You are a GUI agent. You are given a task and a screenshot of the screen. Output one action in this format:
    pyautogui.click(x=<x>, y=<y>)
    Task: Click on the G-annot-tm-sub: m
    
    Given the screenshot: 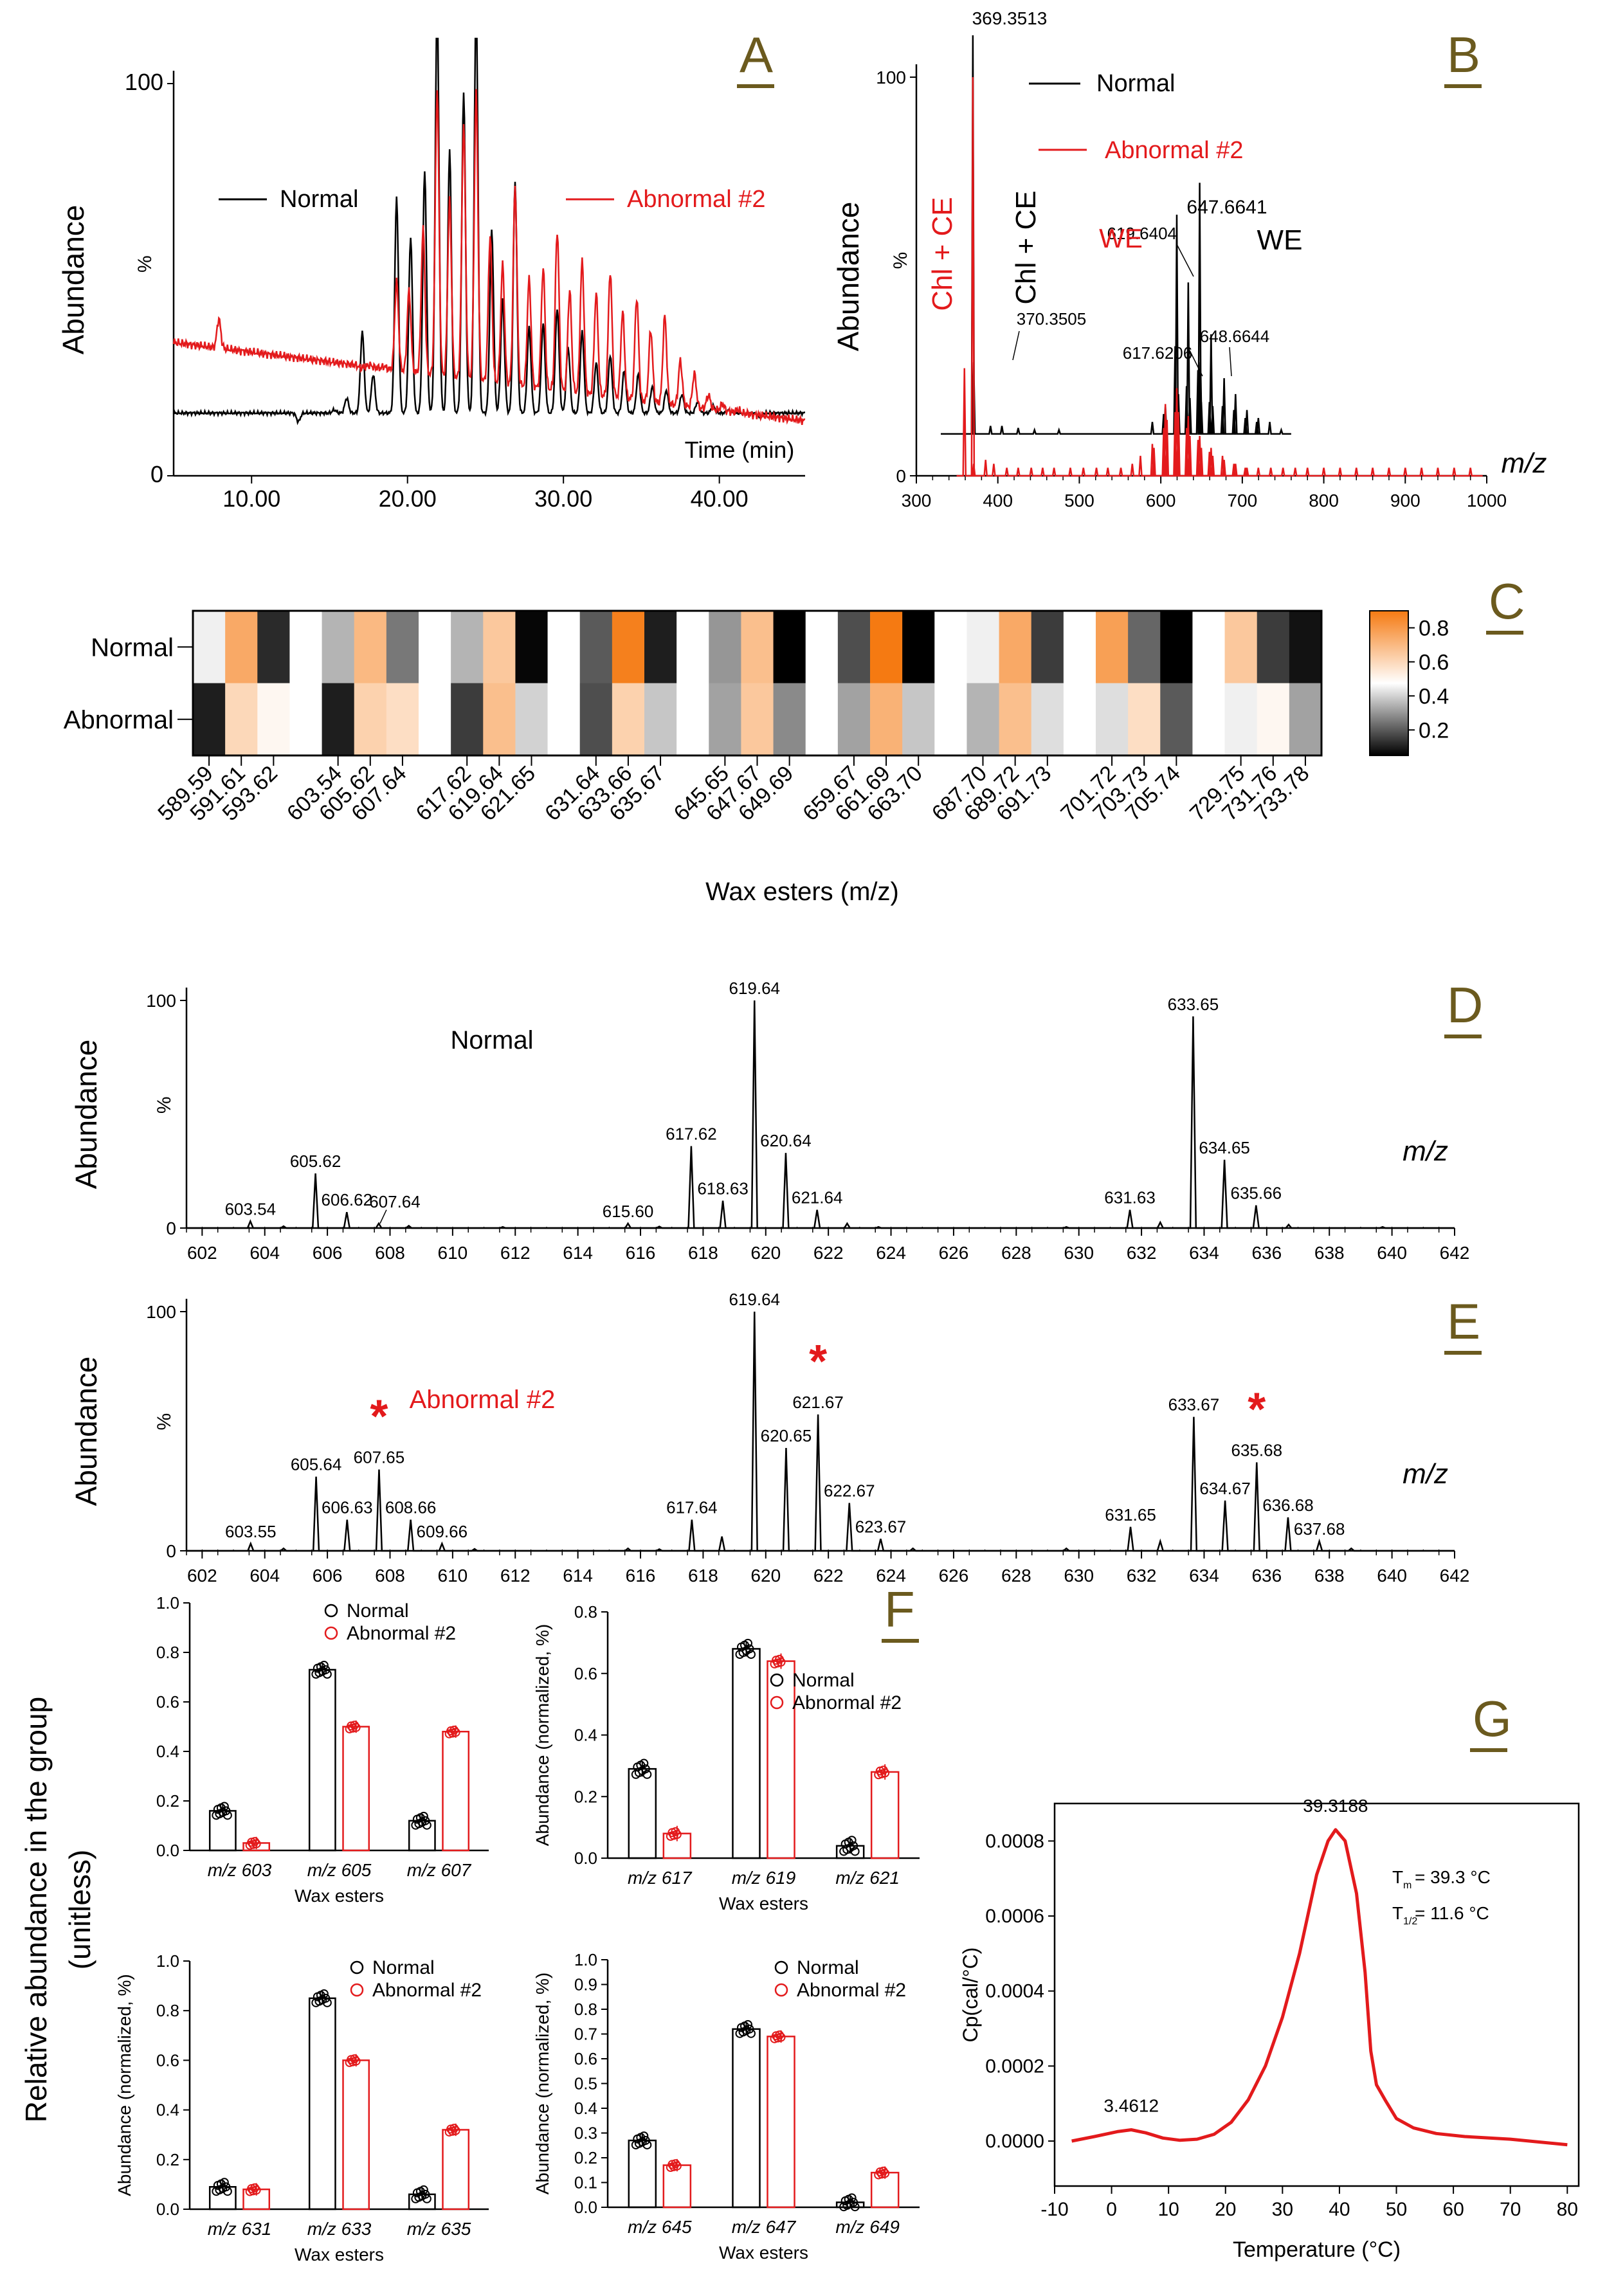 What is the action you would take?
    pyautogui.click(x=1407, y=1885)
    